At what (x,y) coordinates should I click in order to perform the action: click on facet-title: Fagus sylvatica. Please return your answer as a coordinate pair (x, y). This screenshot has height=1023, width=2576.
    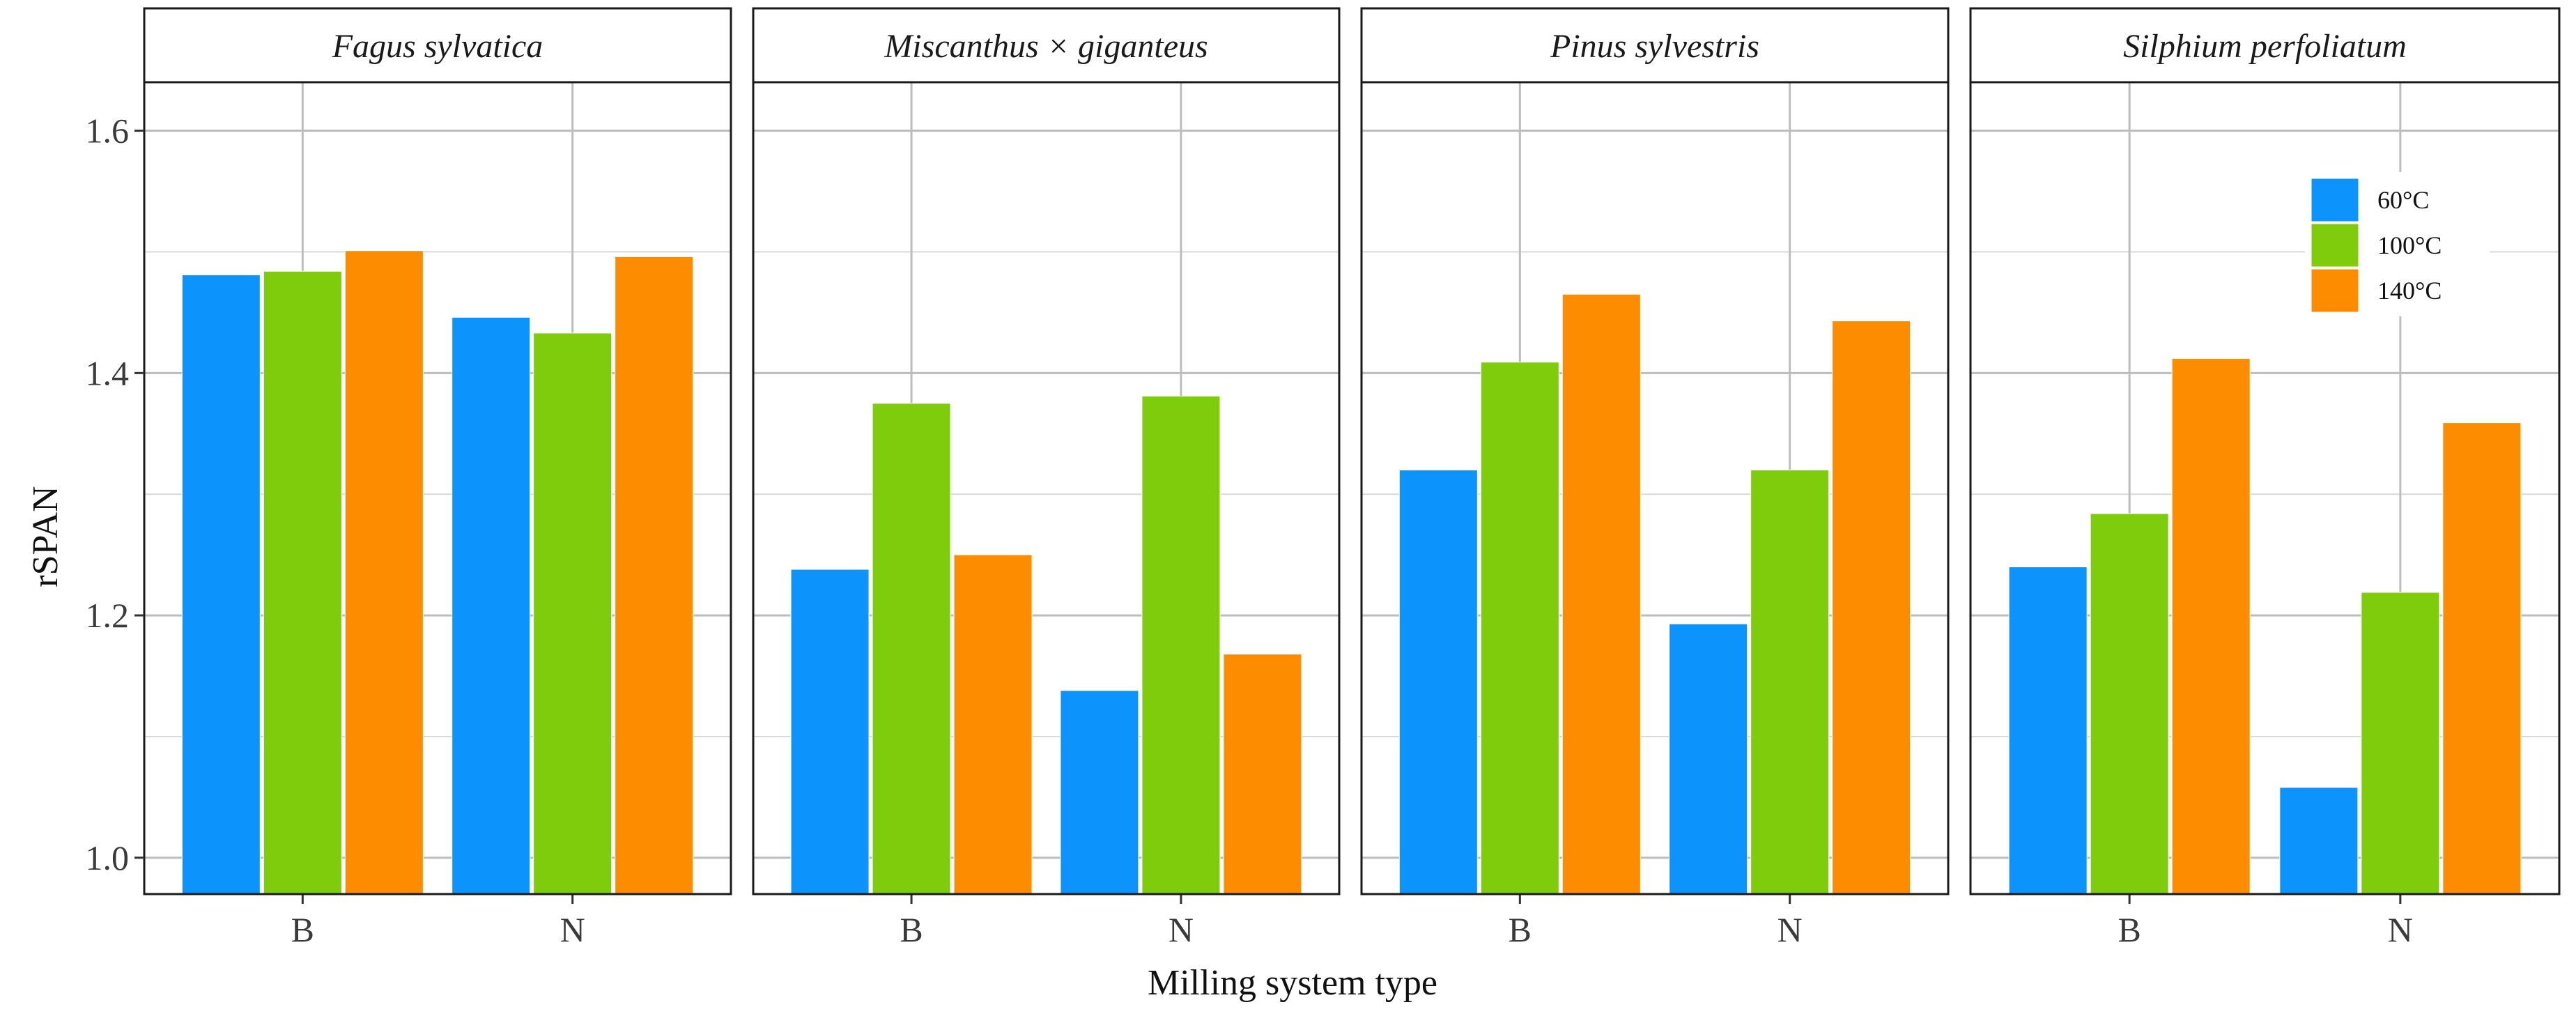
    Looking at the image, I should click on (437, 47).